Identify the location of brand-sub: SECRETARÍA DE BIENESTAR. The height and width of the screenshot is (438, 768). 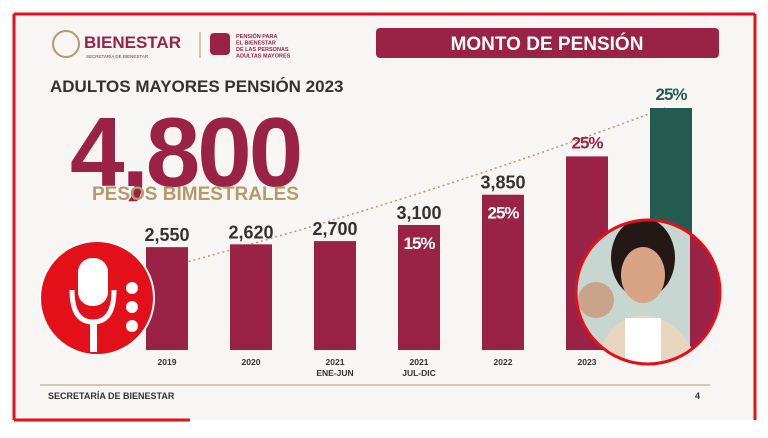
(117, 56).